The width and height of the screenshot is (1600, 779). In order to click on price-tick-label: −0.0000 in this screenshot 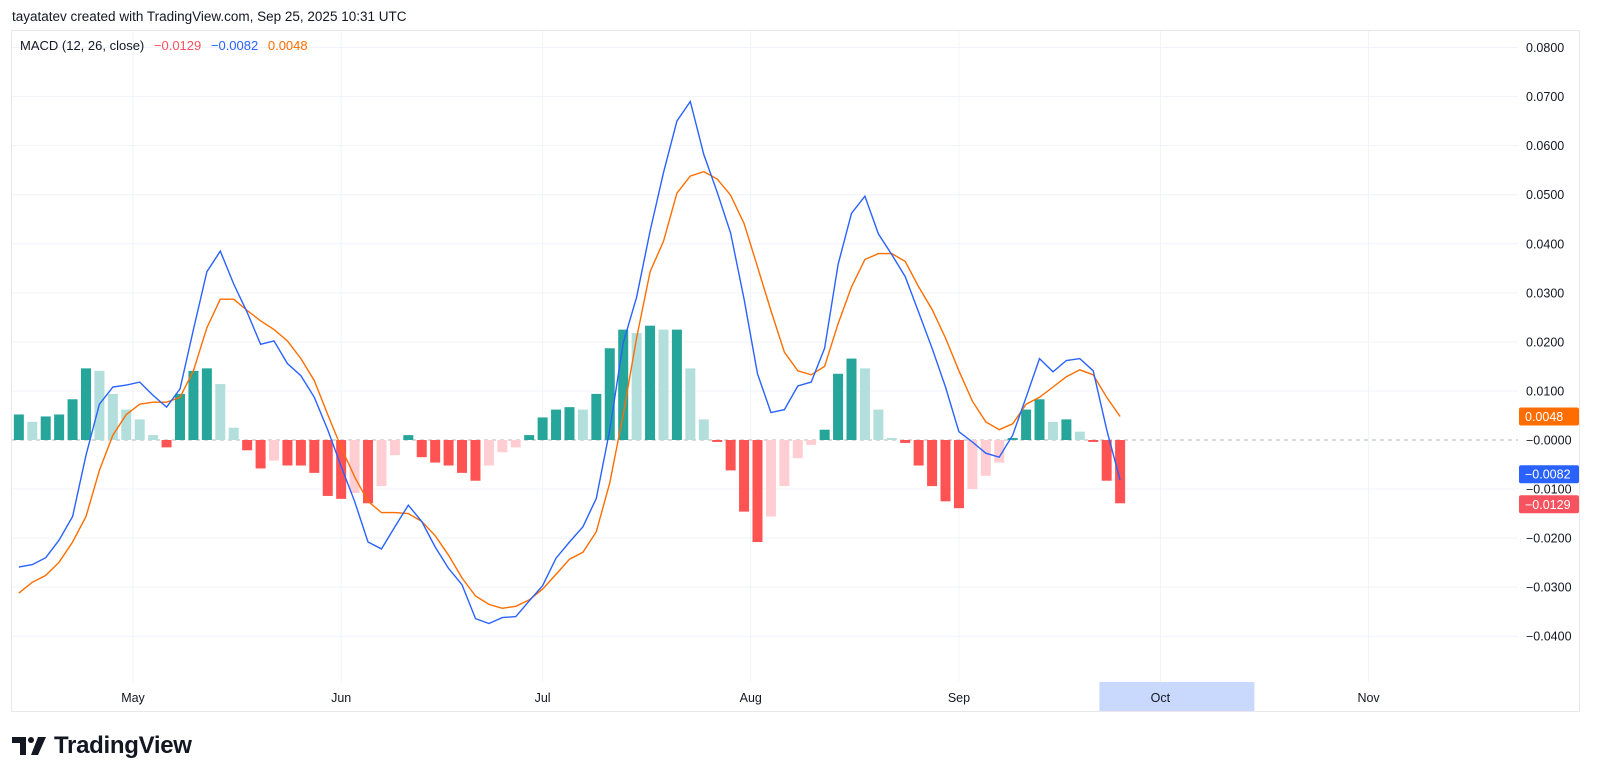, I will do `click(1549, 441)`.